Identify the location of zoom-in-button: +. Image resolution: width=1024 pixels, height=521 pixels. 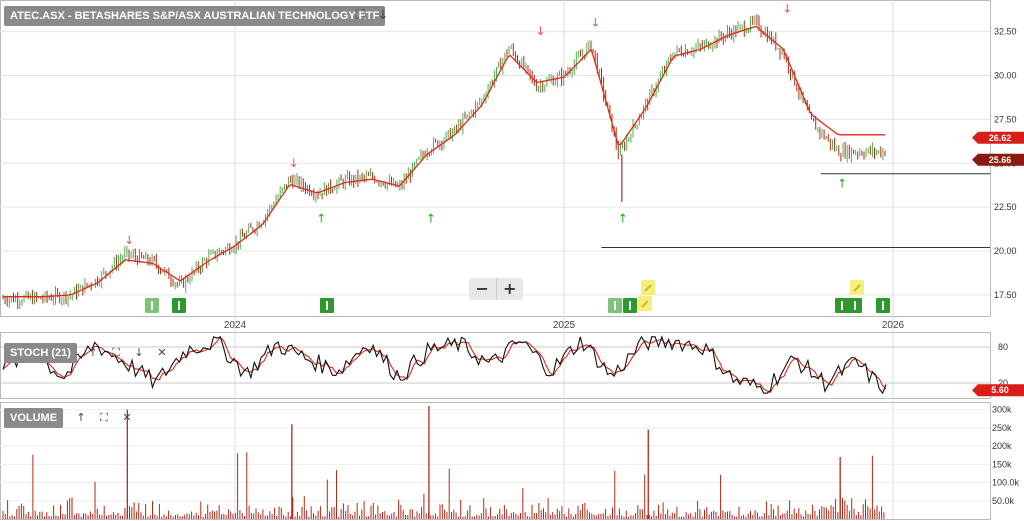
(510, 288).